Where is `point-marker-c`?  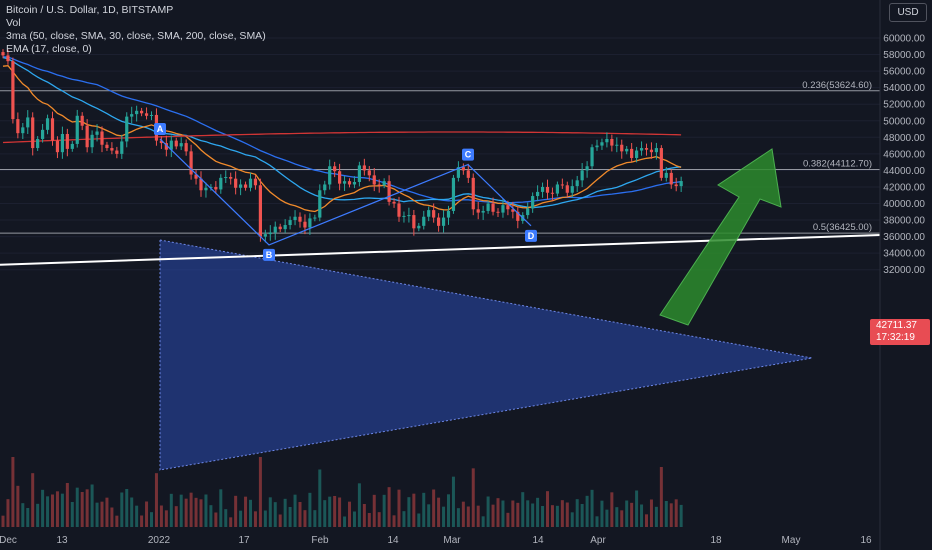 point-marker-c is located at coordinates (468, 154).